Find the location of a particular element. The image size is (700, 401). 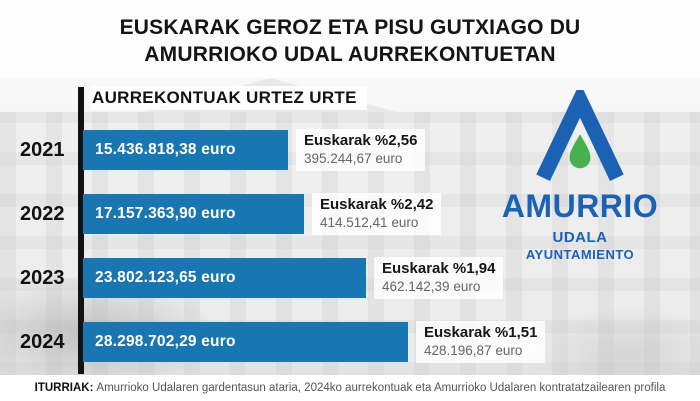

budget-amount-label: 15.436.818,38 euro is located at coordinates (165, 149).